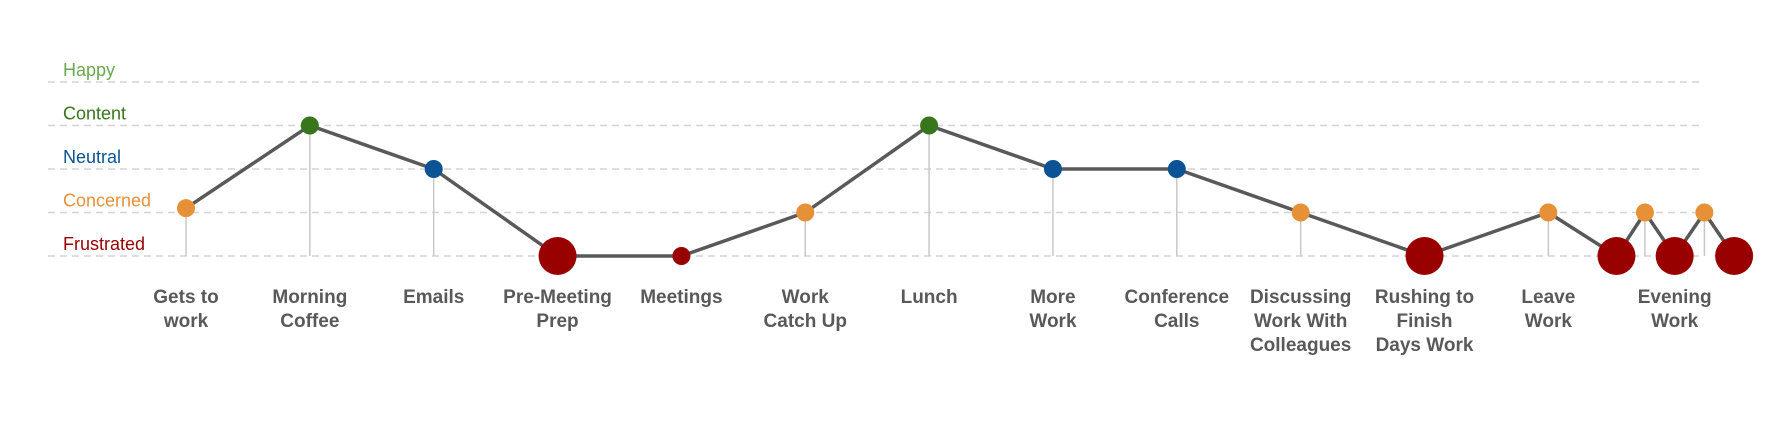 The height and width of the screenshot is (435, 1782). I want to click on category-label-line: Emails, so click(433, 297).